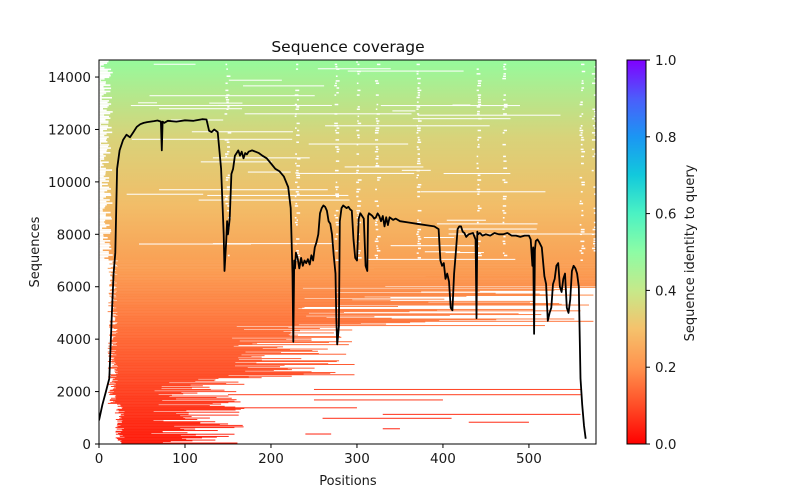  Describe the element at coordinates (69, 183) in the screenshot. I see `y-tick-label: 10000` at that location.